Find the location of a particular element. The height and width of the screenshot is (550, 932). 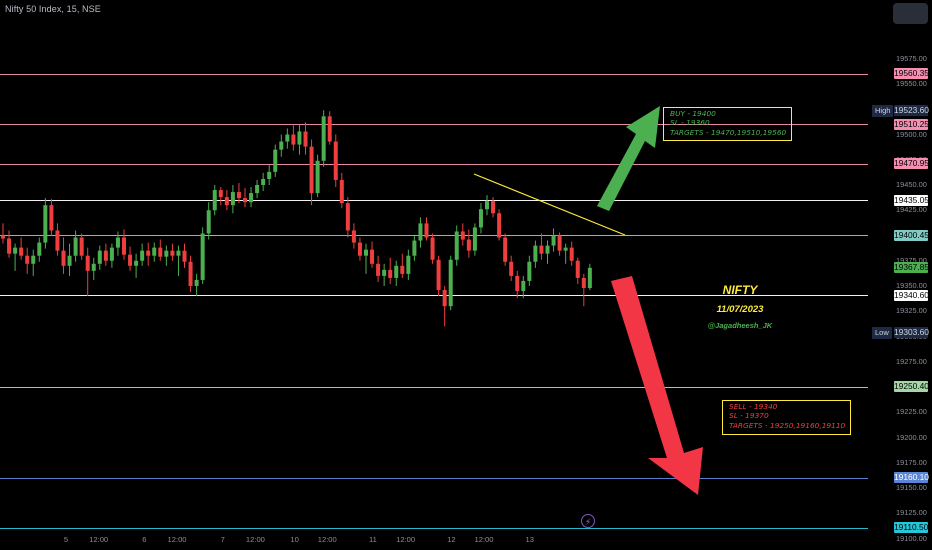

level-price-label: 19470.95 is located at coordinates (911, 164).